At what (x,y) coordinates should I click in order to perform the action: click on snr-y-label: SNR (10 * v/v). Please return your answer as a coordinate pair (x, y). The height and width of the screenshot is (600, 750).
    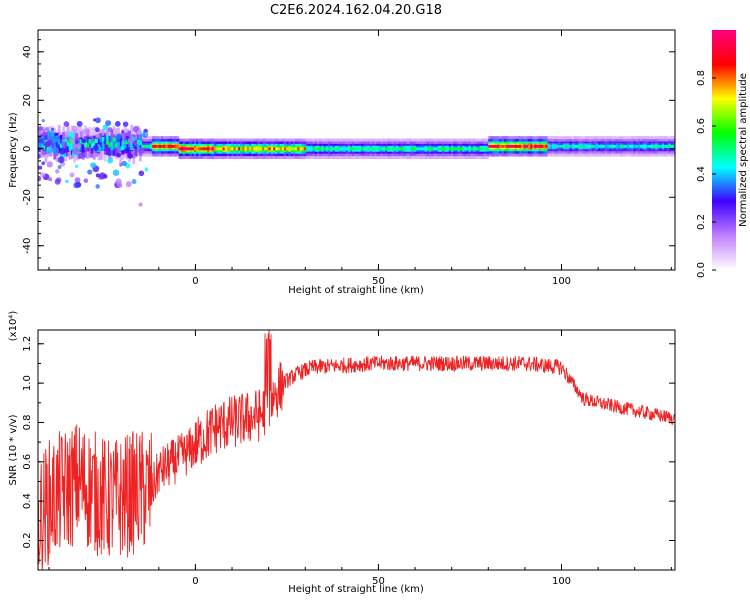
    Looking at the image, I should click on (13, 449).